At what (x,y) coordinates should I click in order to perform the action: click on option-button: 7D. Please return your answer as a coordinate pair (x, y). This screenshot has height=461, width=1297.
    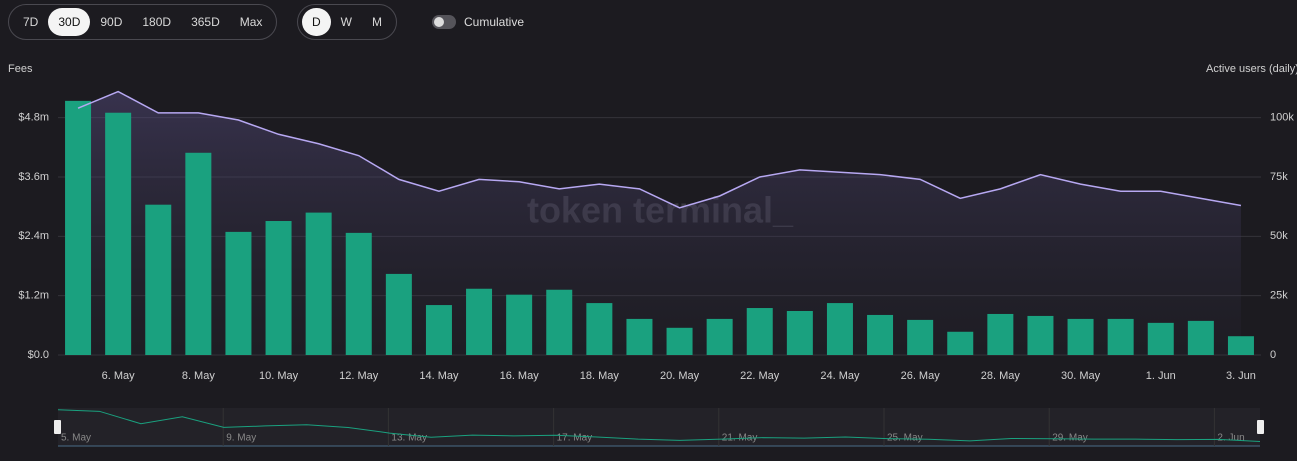
    Looking at the image, I should click on (31, 22).